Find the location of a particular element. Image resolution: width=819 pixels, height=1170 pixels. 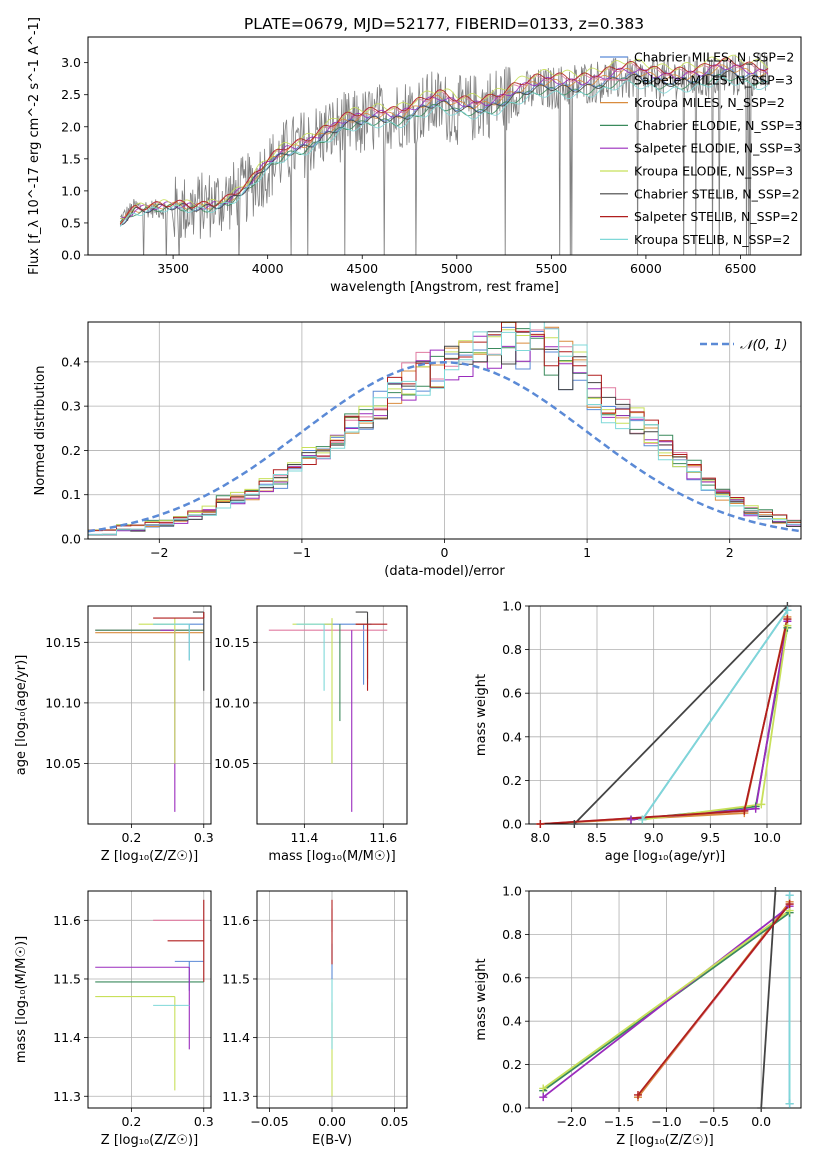

x-tick-label: 0.00 is located at coordinates (332, 1121).